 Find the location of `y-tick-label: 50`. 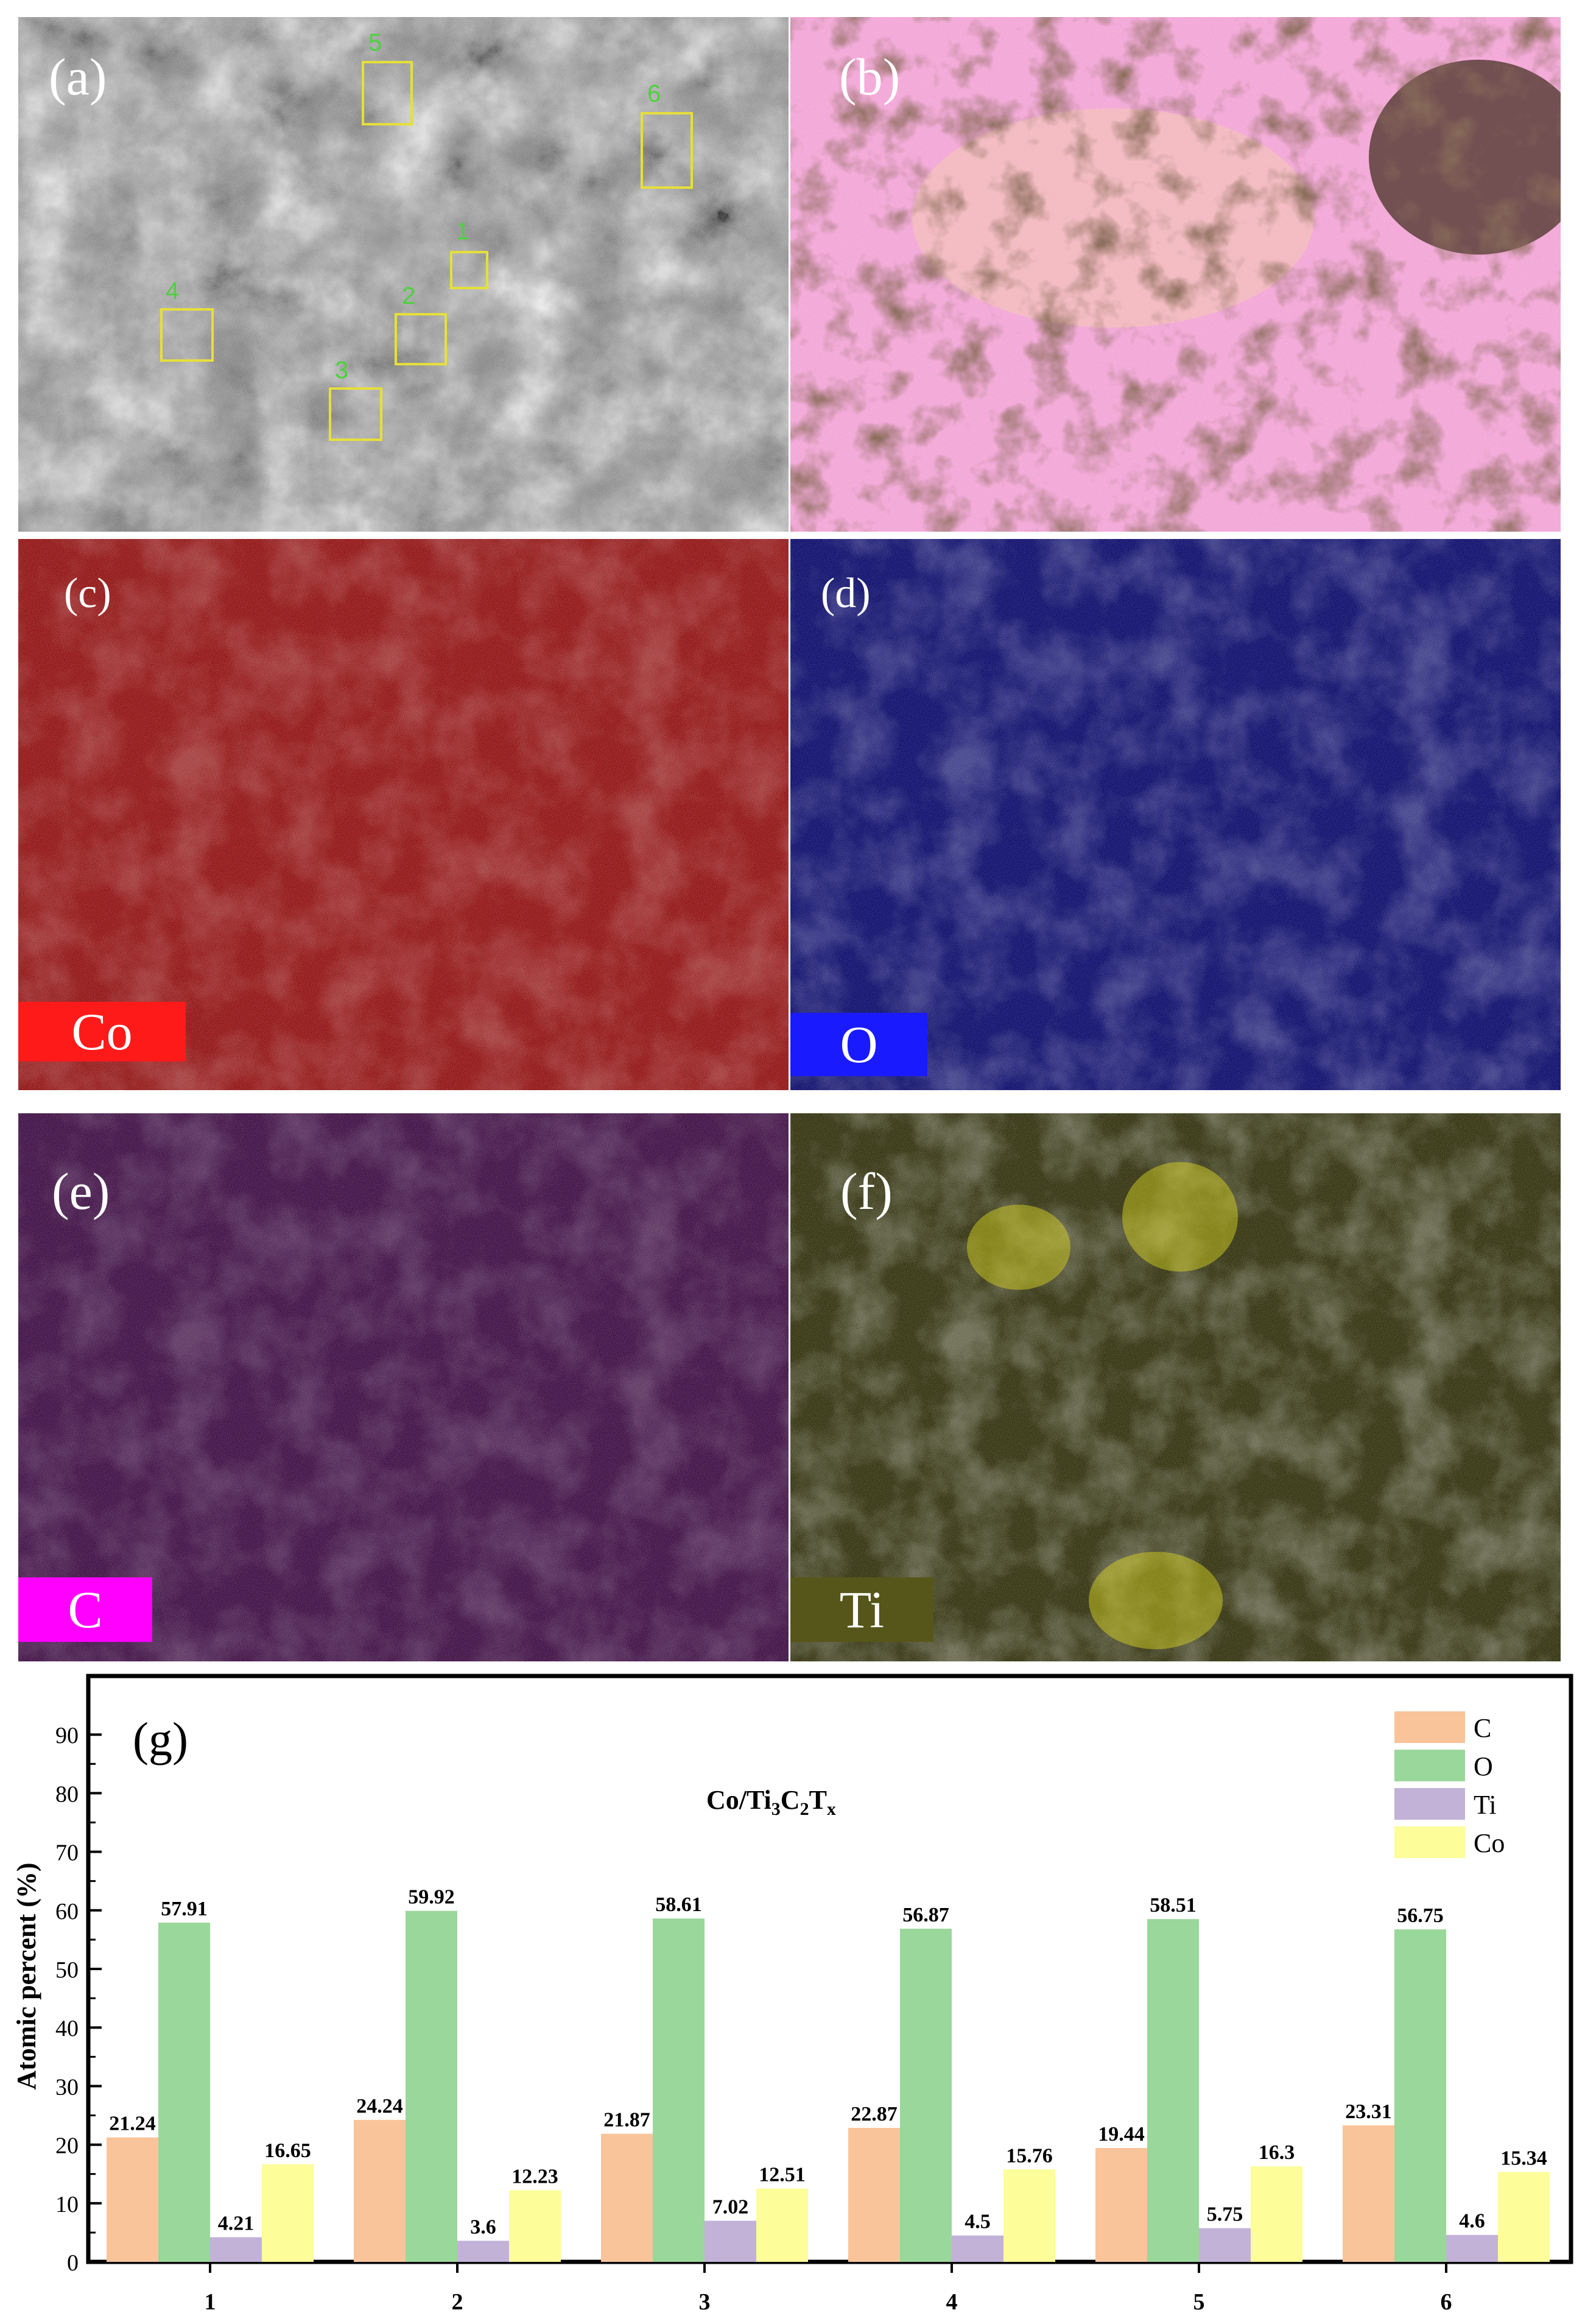

y-tick-label: 50 is located at coordinates (67, 1970).